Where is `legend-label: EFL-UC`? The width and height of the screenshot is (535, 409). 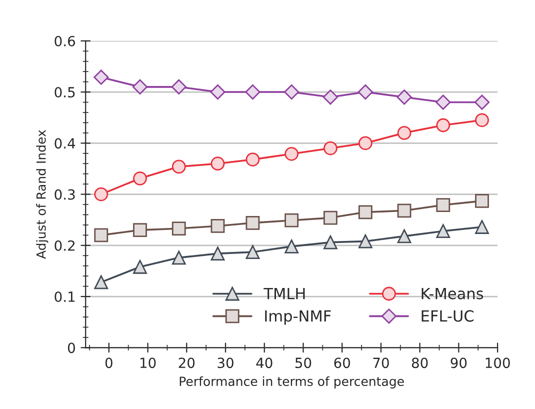 legend-label: EFL-UC is located at coordinates (448, 316).